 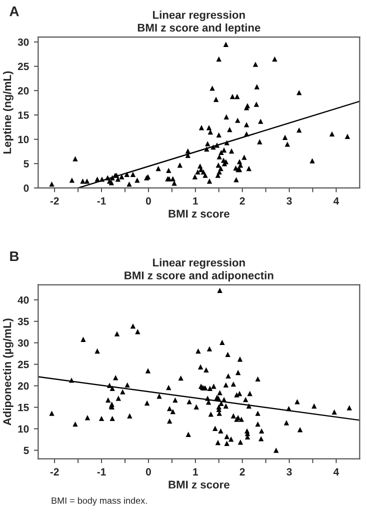 I want to click on text: B, so click(x=14, y=256).